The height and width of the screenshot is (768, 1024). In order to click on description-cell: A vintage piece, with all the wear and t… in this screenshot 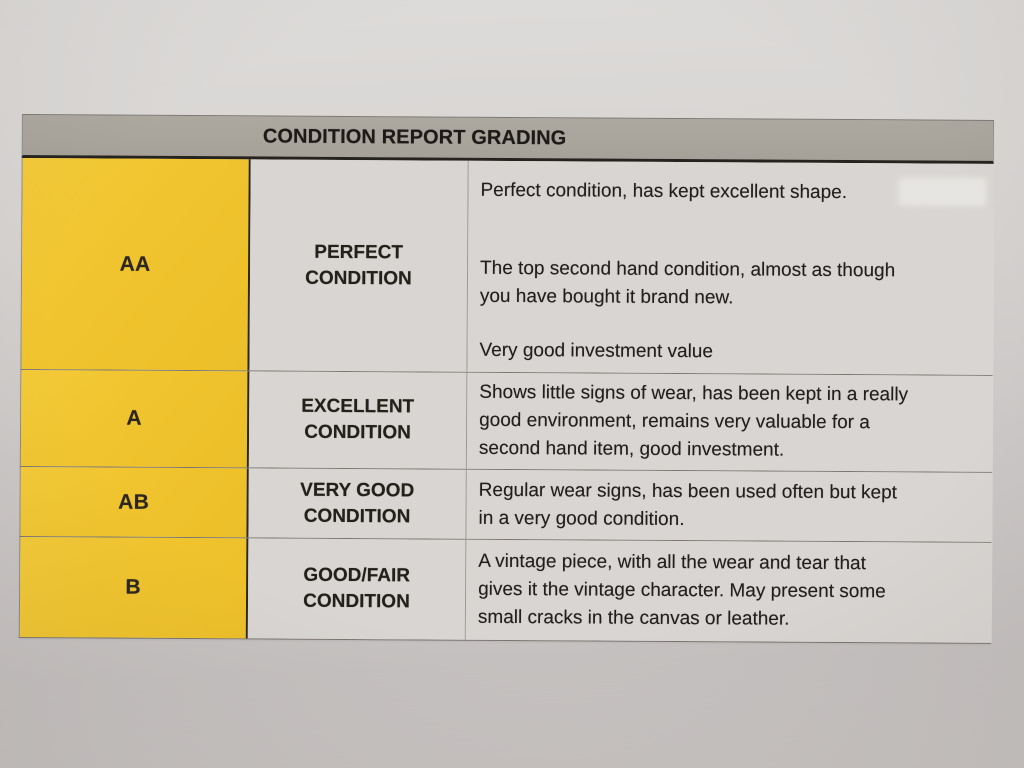, I will do `click(729, 591)`.